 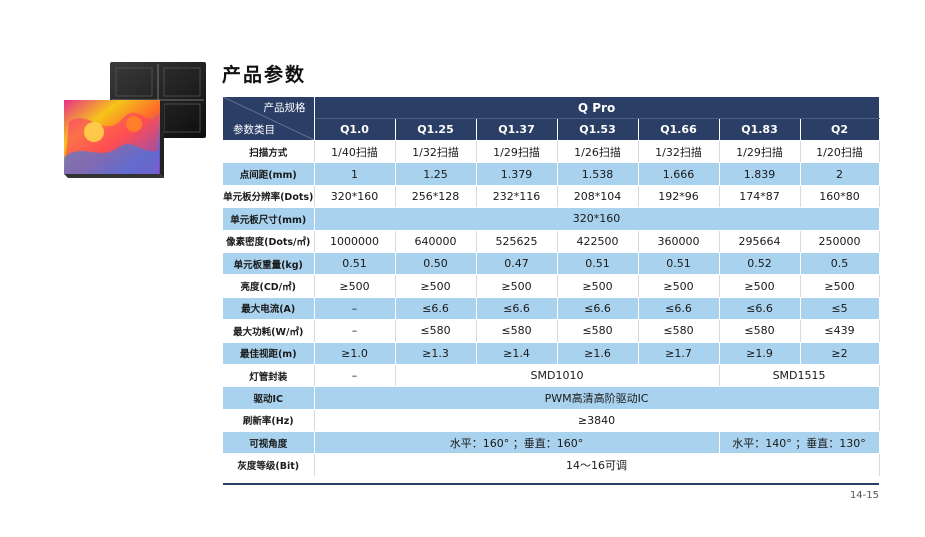 I want to click on table-row: 最大电流(A) – ≤6.6 ≤6.6 ≤6.6 ≤6.6 ≤6.6 ≤5, so click(x=551, y=309).